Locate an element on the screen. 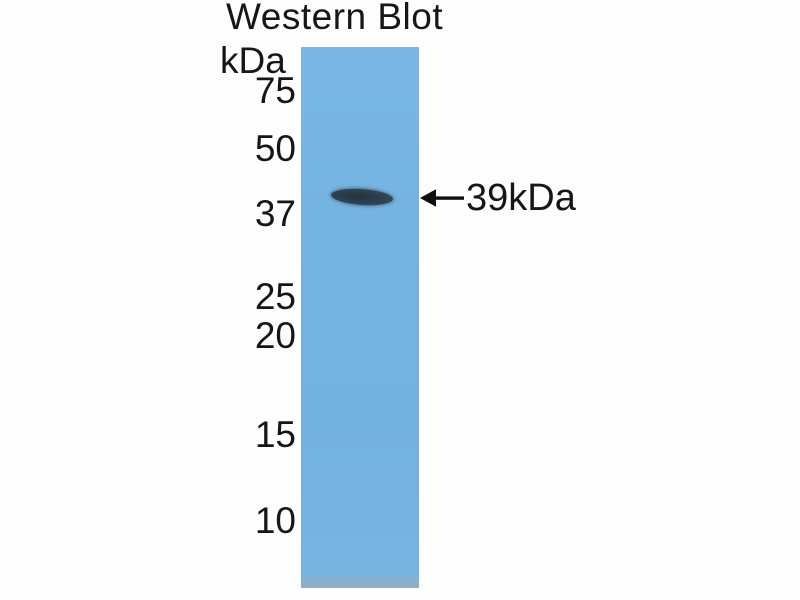  band-annotation-label: 39kDa is located at coordinates (521, 198).